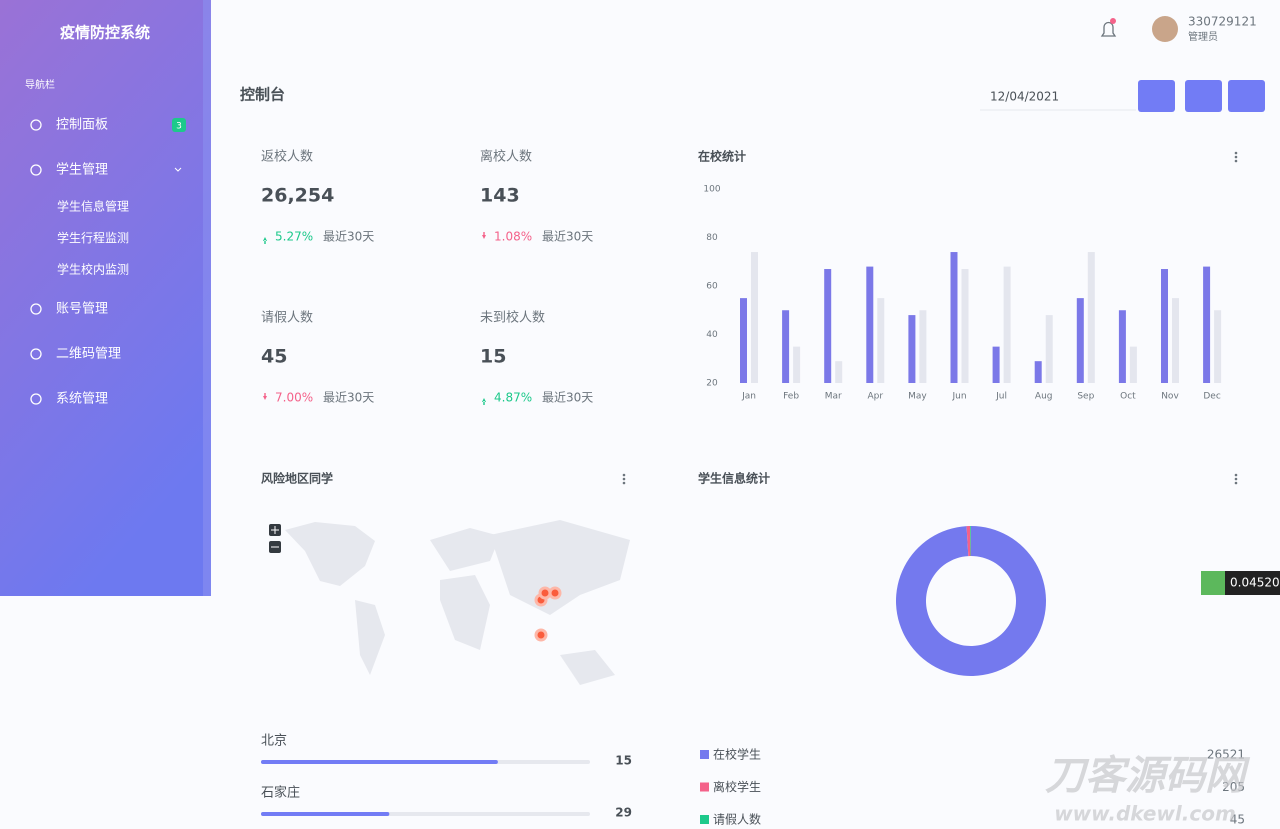 The height and width of the screenshot is (829, 1280). Describe the element at coordinates (712, 238) in the screenshot. I see `y-tick-label: 80` at that location.